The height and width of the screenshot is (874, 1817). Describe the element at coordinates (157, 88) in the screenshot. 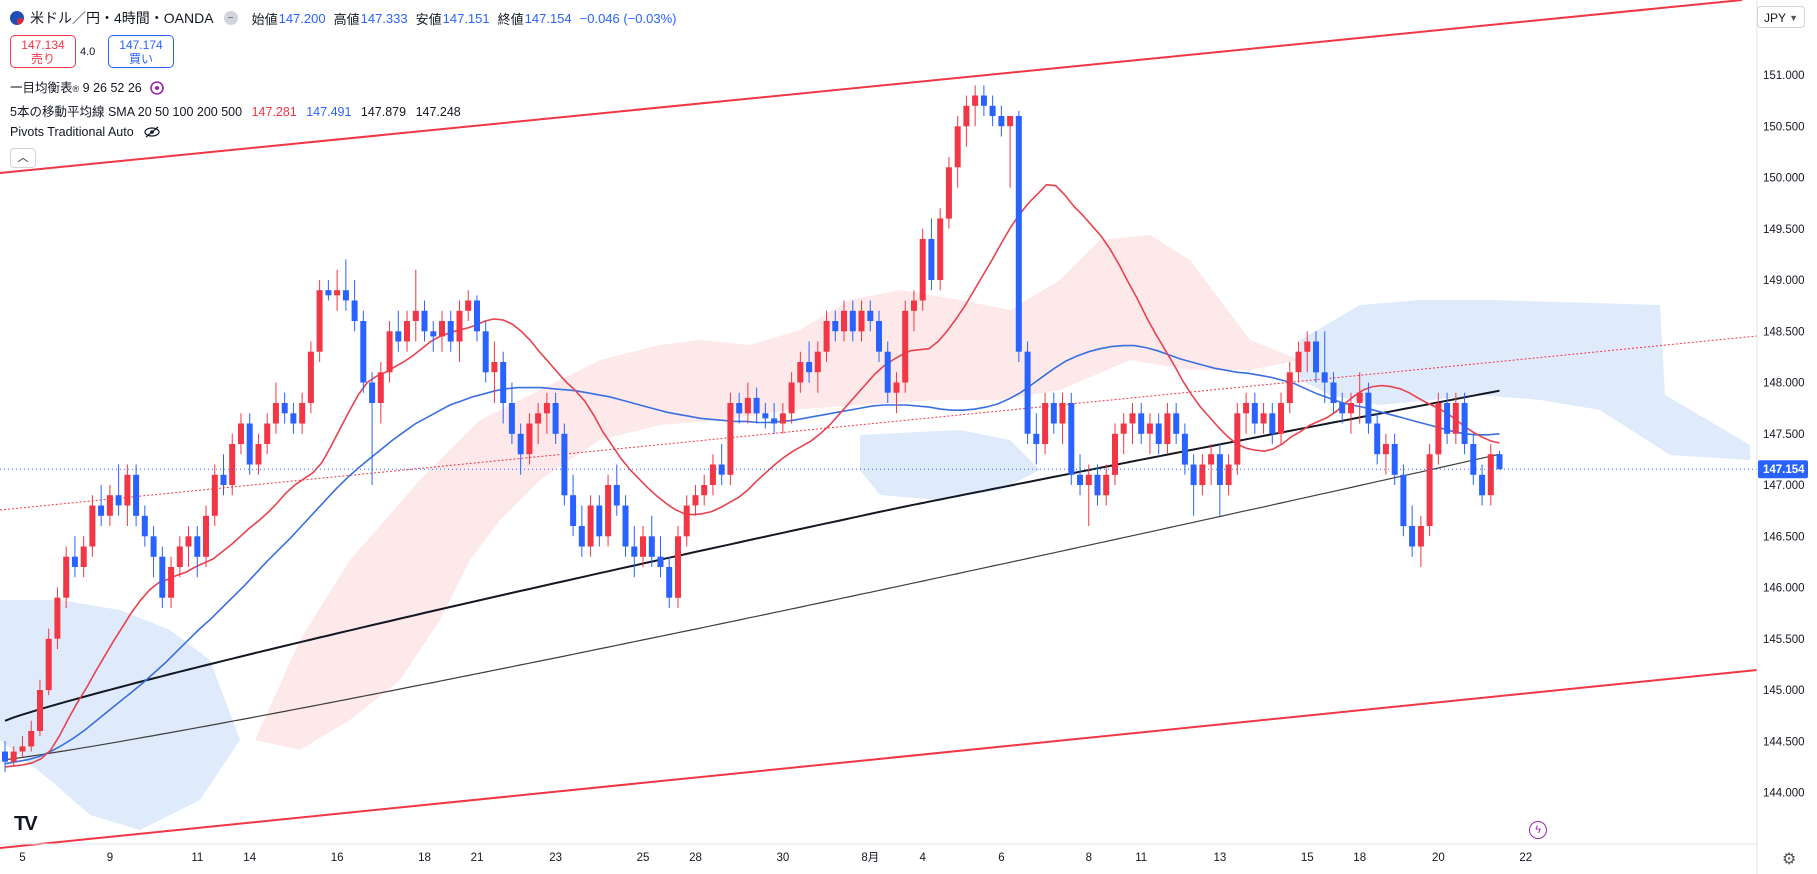

I see `cycle-icon` at that location.